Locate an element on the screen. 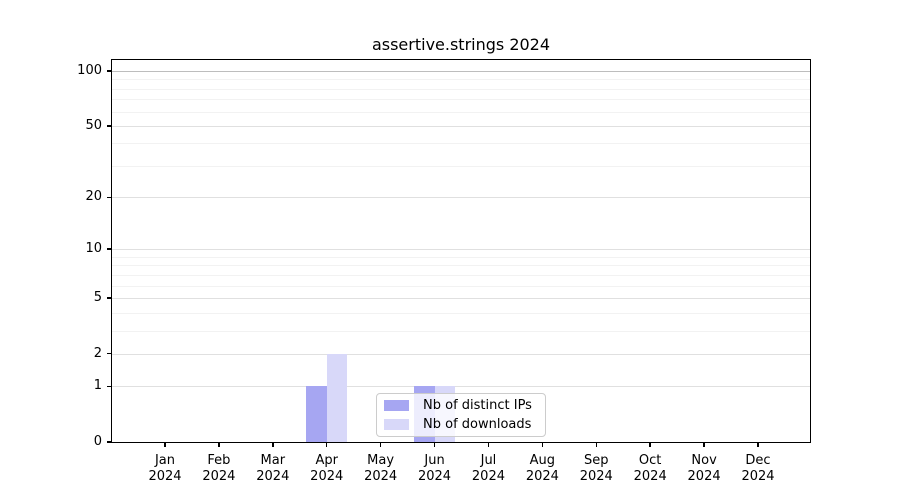  x-tick-label-jul: Jul 2024 is located at coordinates (488, 468).